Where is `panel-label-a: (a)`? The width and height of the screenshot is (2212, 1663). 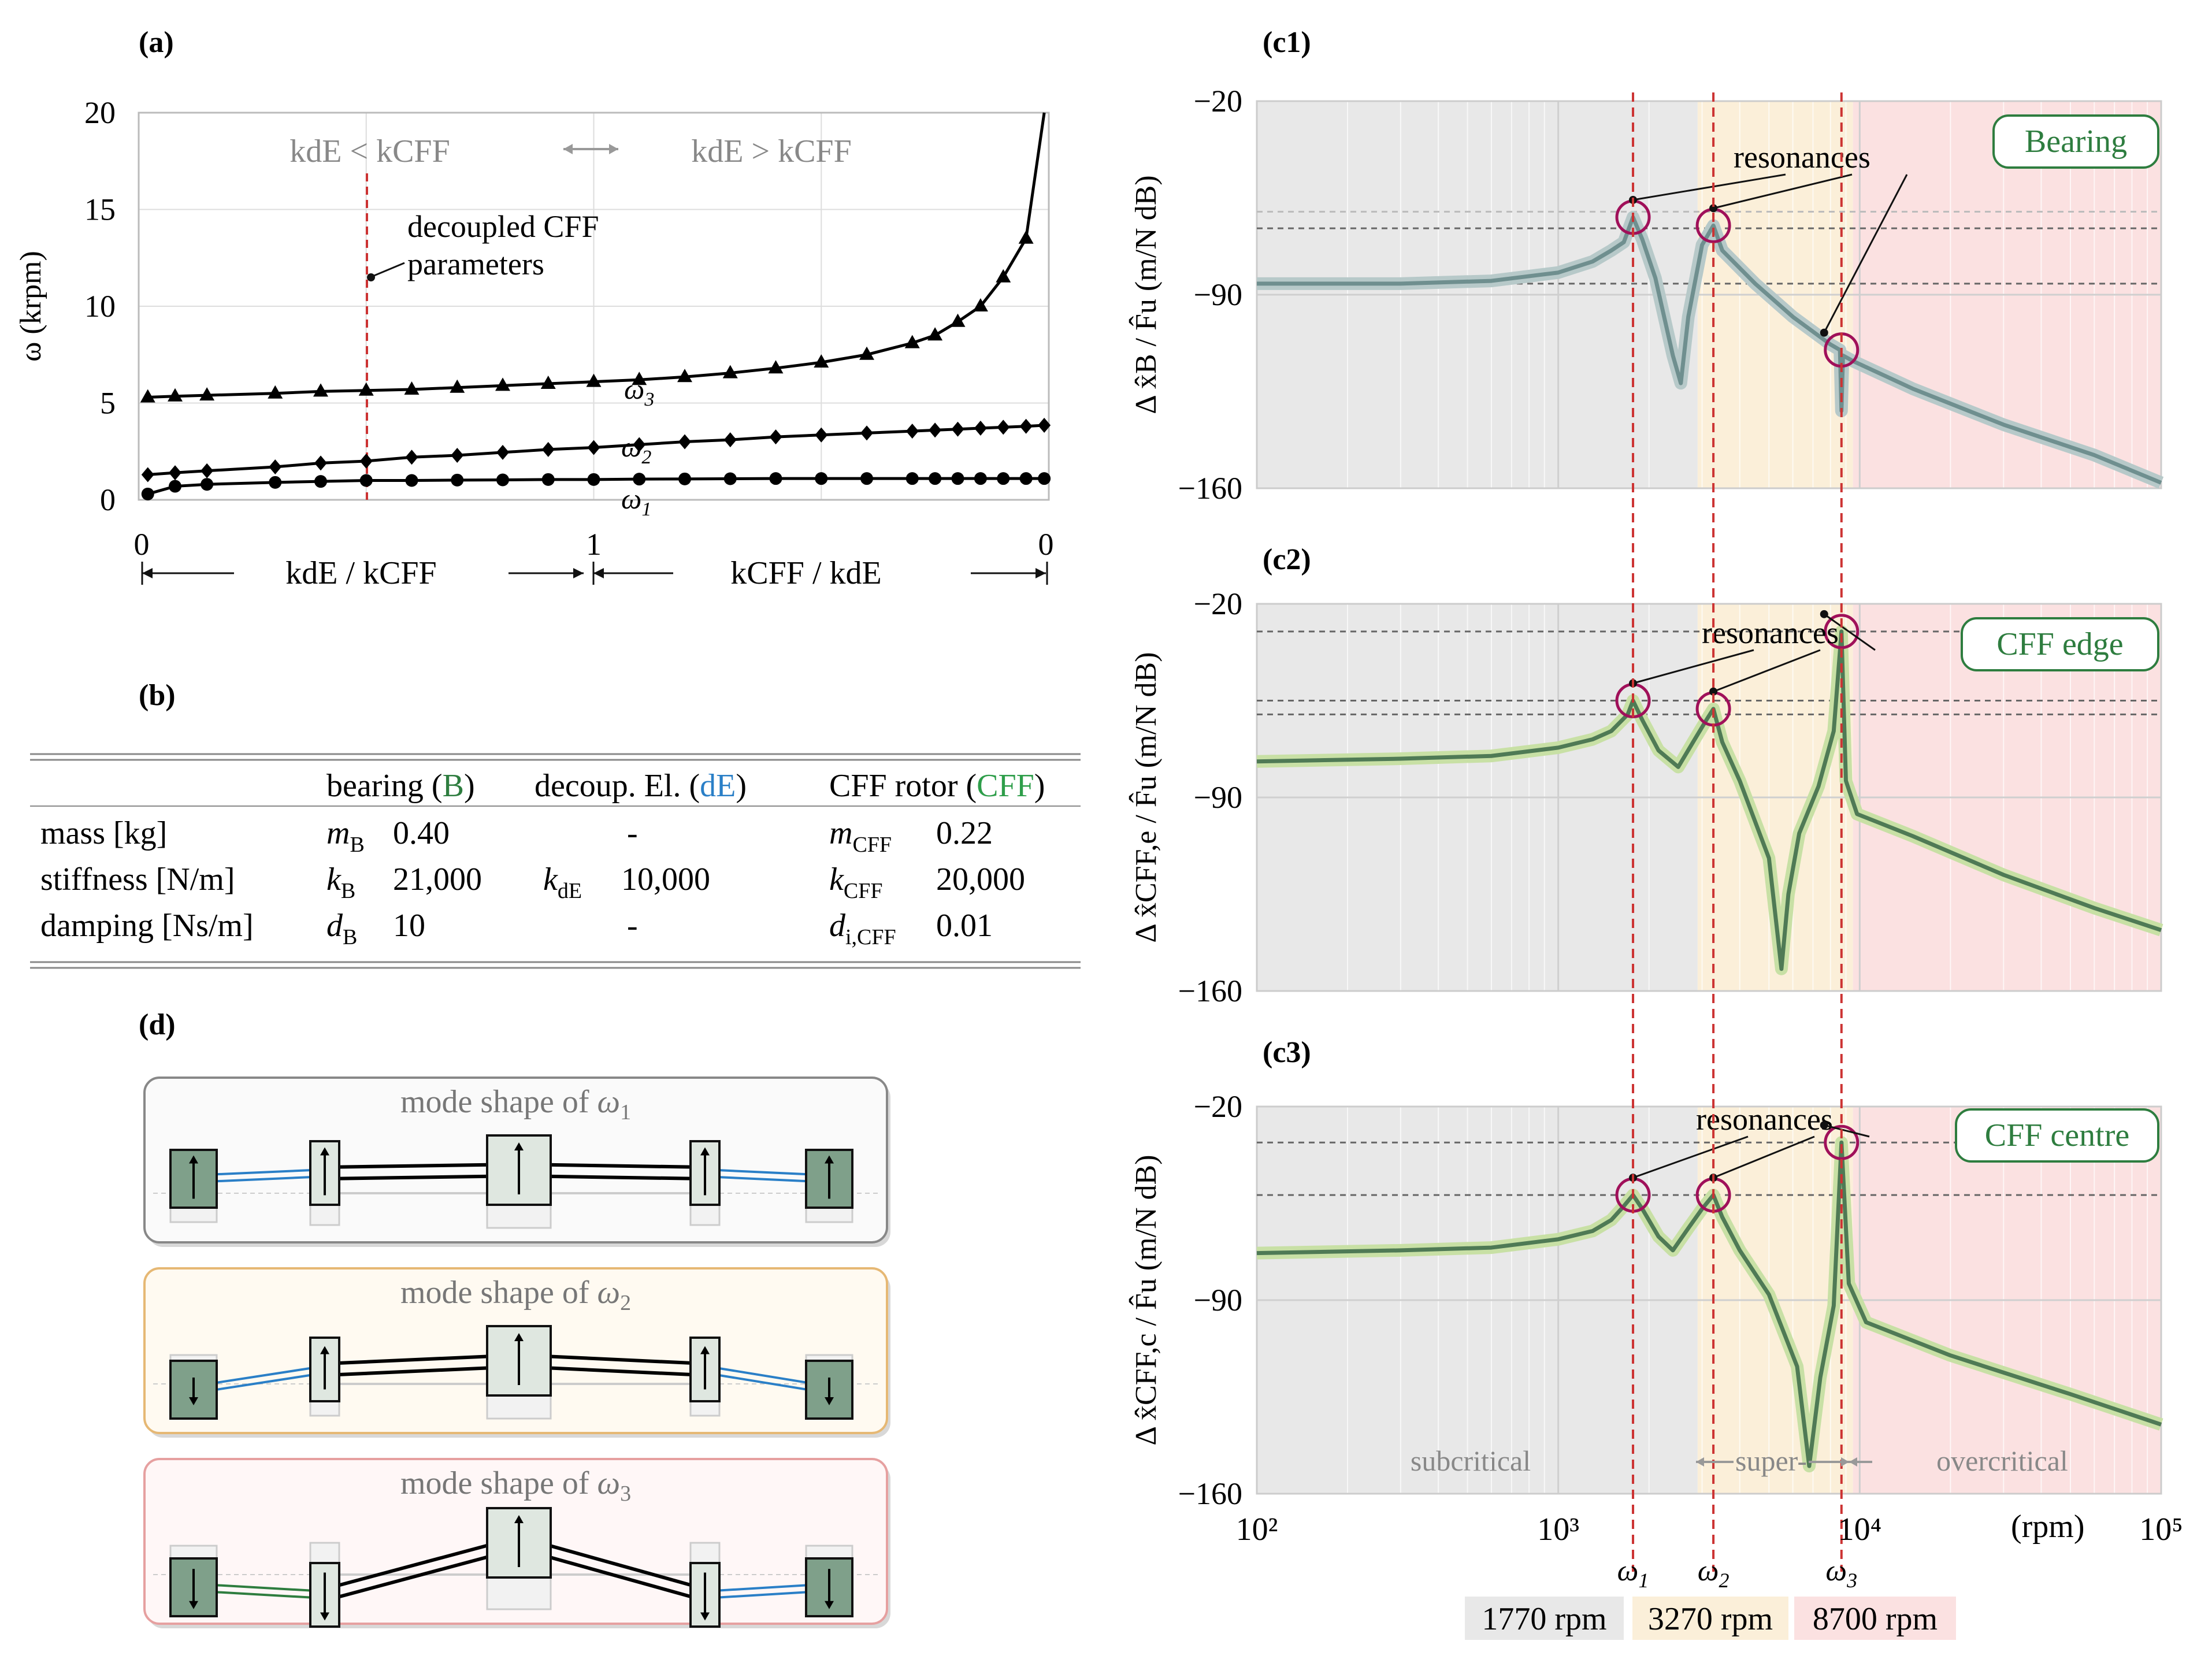
panel-label-a: (a) is located at coordinates (156, 42).